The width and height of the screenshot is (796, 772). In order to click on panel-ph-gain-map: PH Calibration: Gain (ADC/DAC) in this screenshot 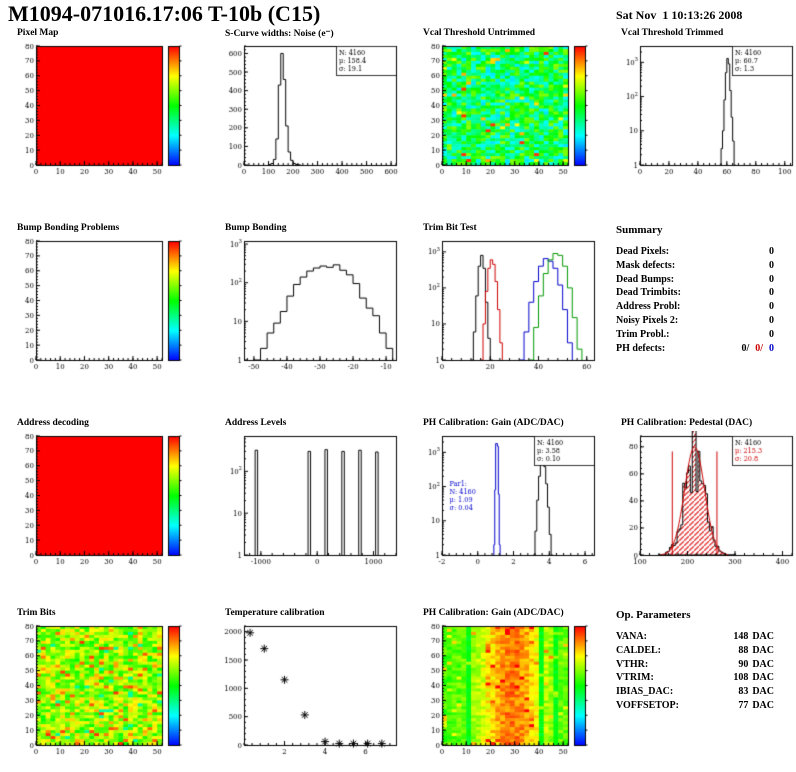, I will do `click(509, 684)`.